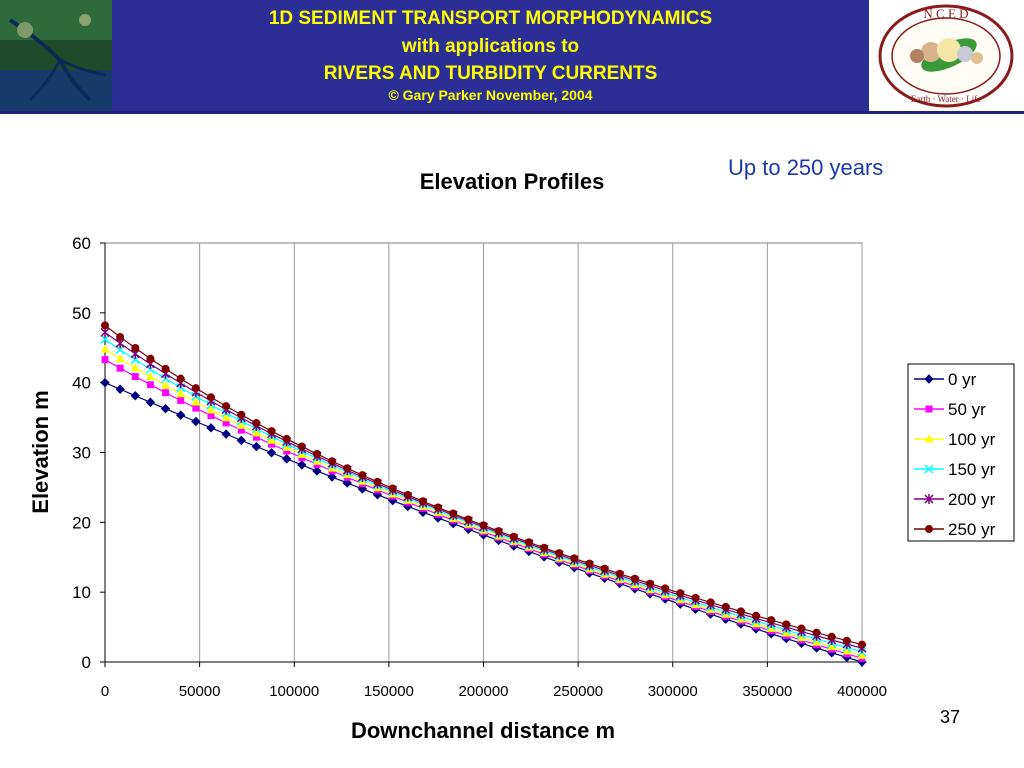 The image size is (1024, 768). I want to click on y-tick-label: 50, so click(81, 313).